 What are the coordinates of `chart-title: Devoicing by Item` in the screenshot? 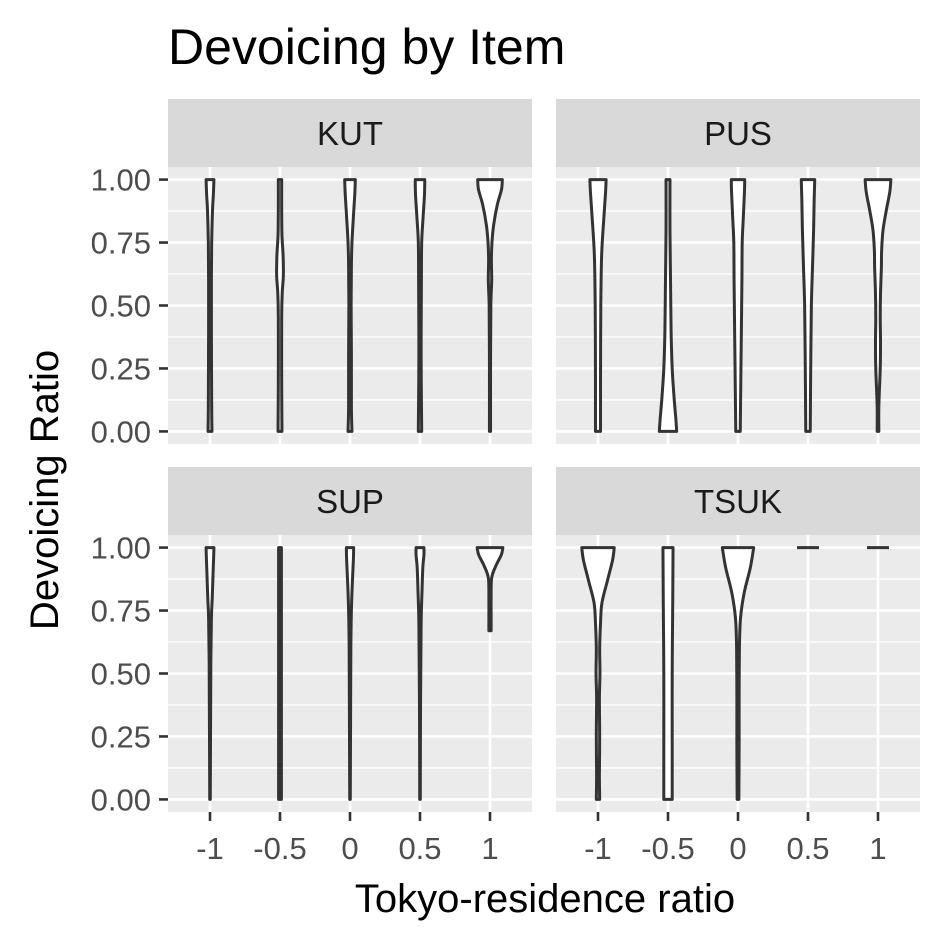 It's located at (366, 47).